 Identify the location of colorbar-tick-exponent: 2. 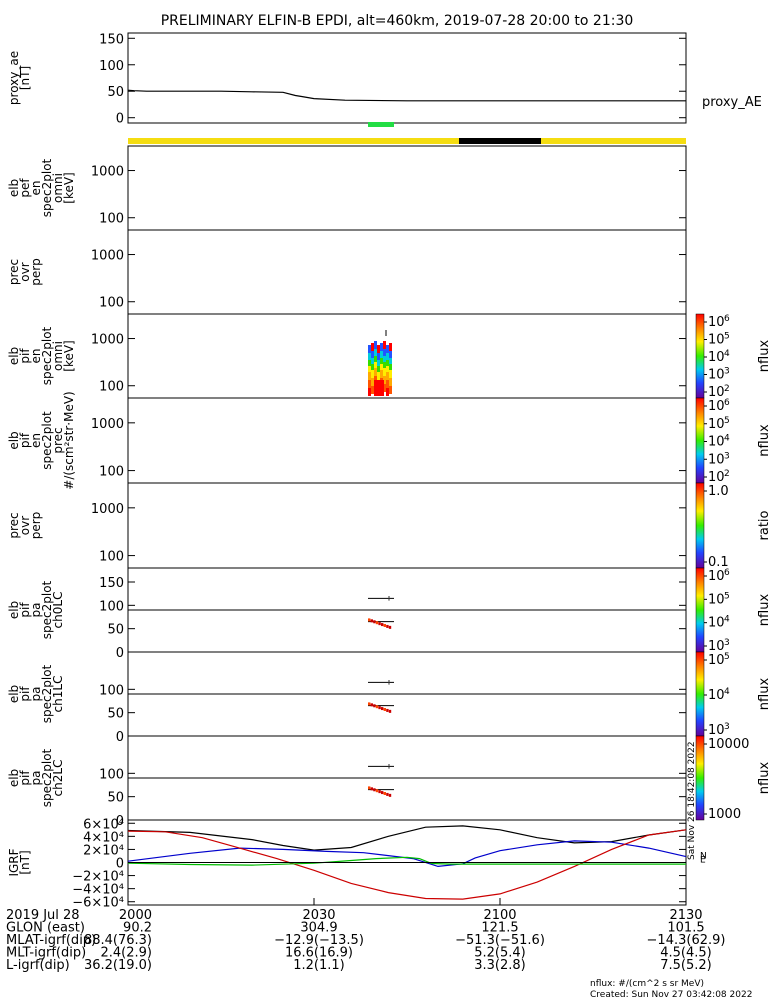
(727, 474).